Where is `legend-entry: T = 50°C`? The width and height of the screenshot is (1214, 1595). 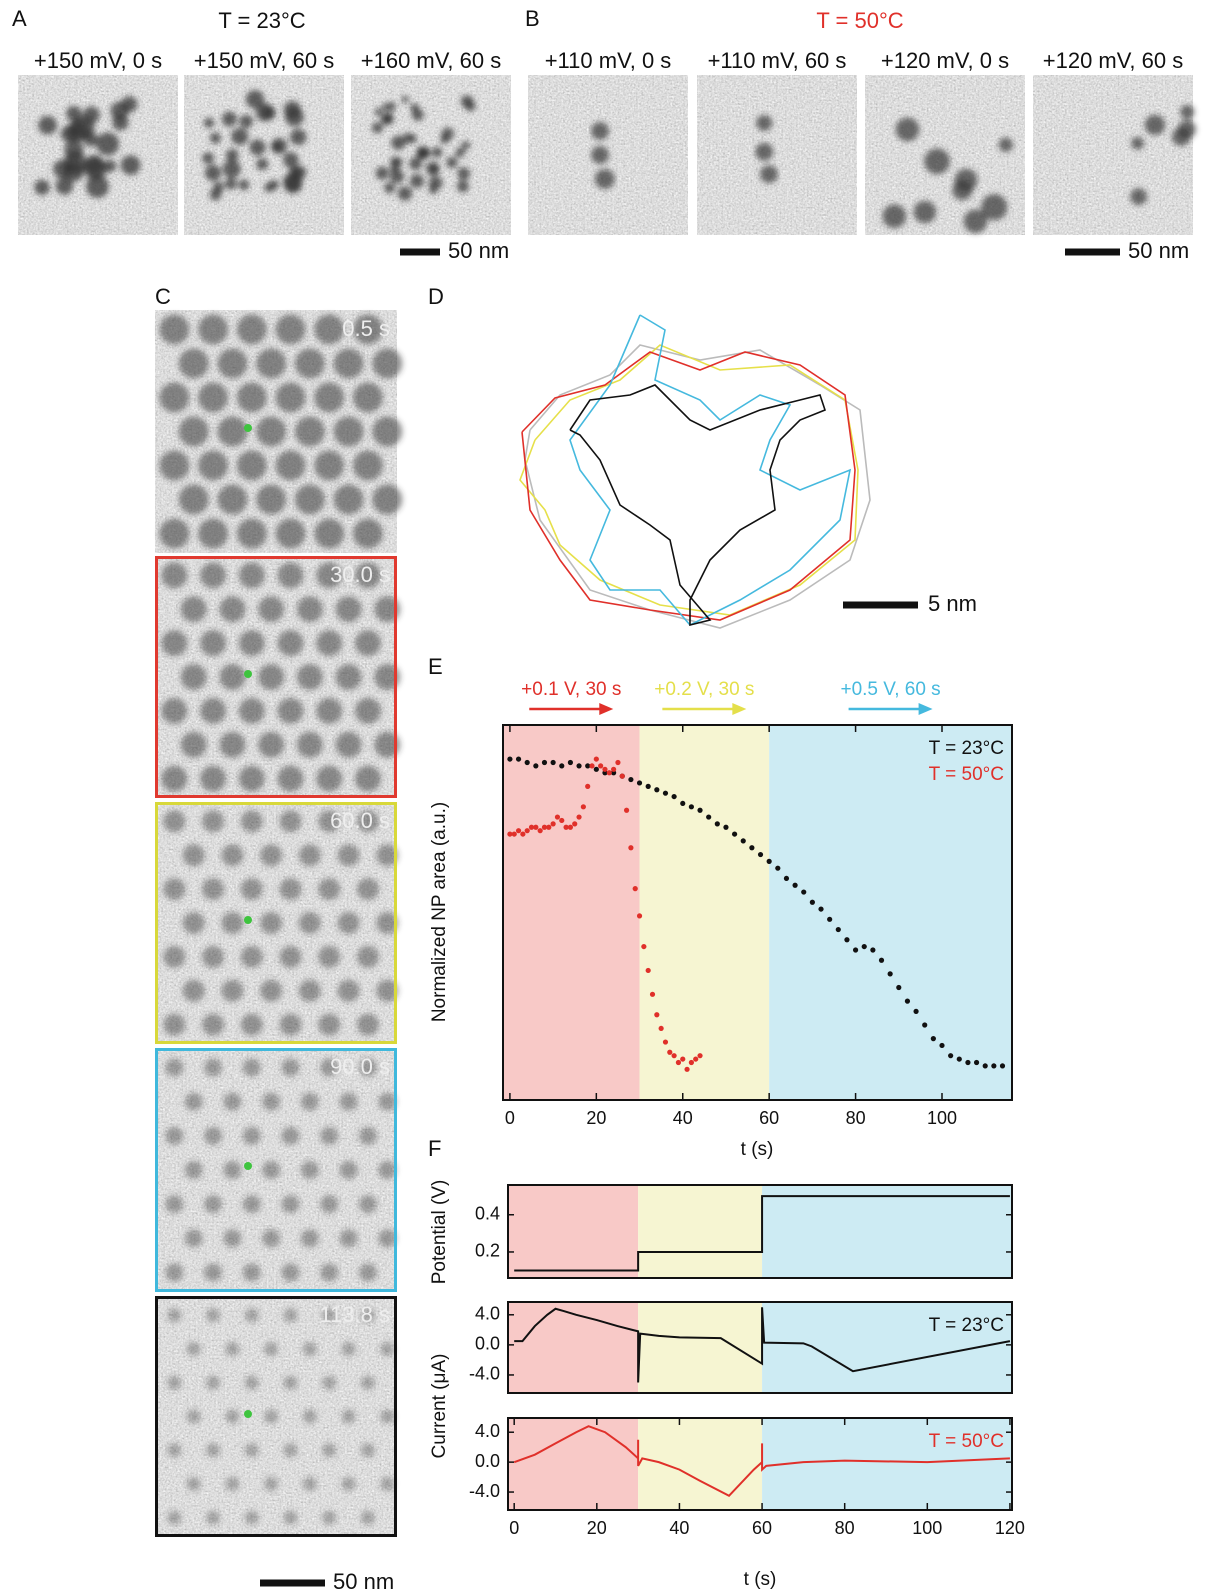 legend-entry: T = 50°C is located at coordinates (966, 1441).